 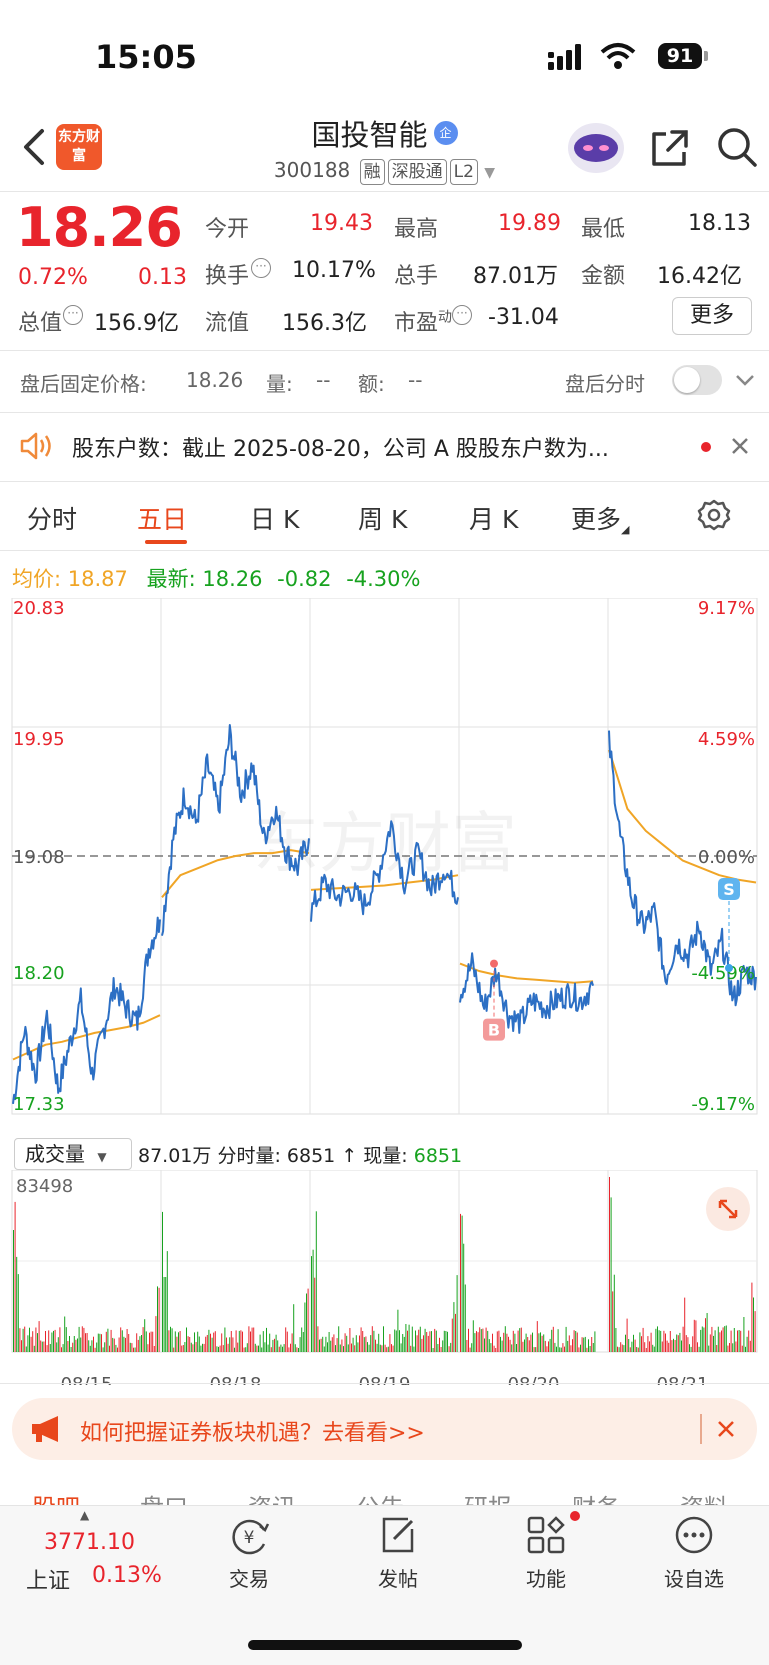 What do you see at coordinates (136, 323) in the screenshot?
I see `mktcap-value: 156.9亿` at bounding box center [136, 323].